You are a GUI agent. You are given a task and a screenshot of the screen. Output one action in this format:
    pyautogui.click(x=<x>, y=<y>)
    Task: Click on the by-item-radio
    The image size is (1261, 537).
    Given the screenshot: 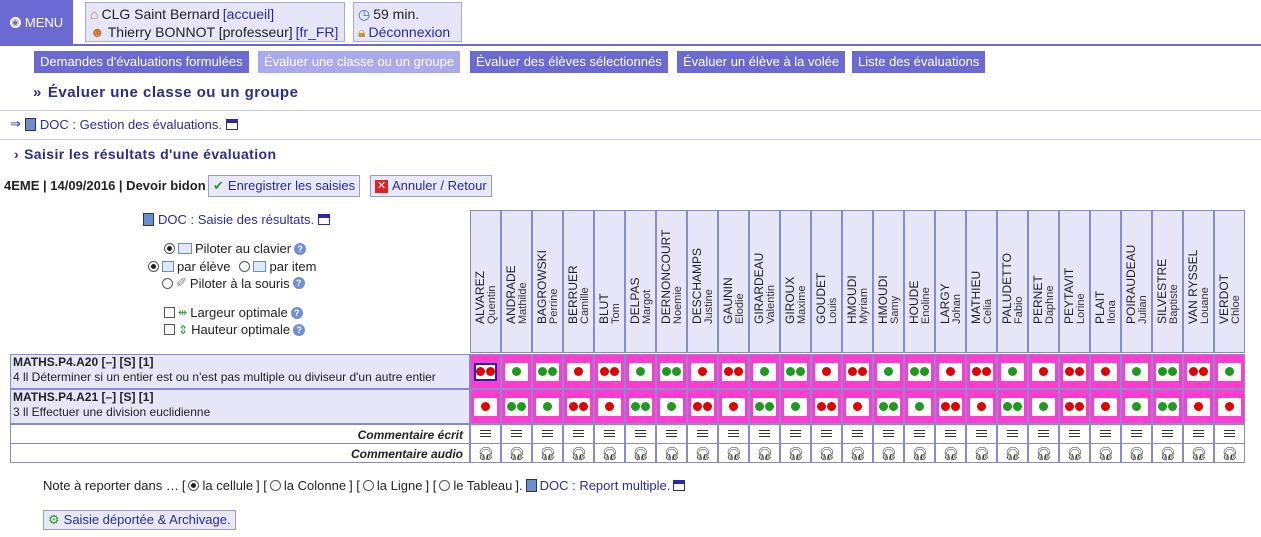 What is the action you would take?
    pyautogui.click(x=245, y=266)
    